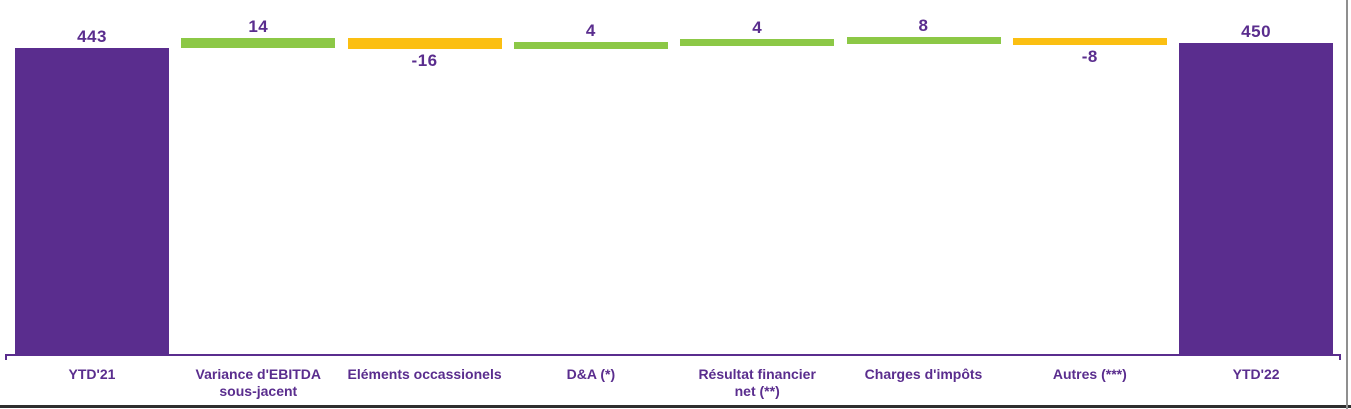  I want to click on category-label-1: YTD'21, so click(92, 374).